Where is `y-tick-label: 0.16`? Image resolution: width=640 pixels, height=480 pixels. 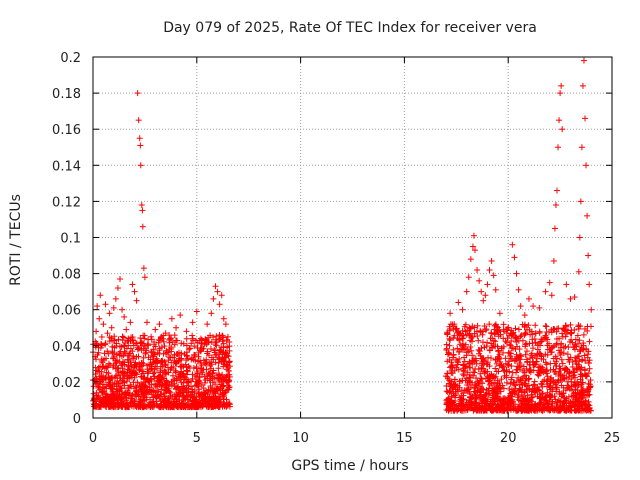 y-tick-label: 0.16 is located at coordinates (66, 130).